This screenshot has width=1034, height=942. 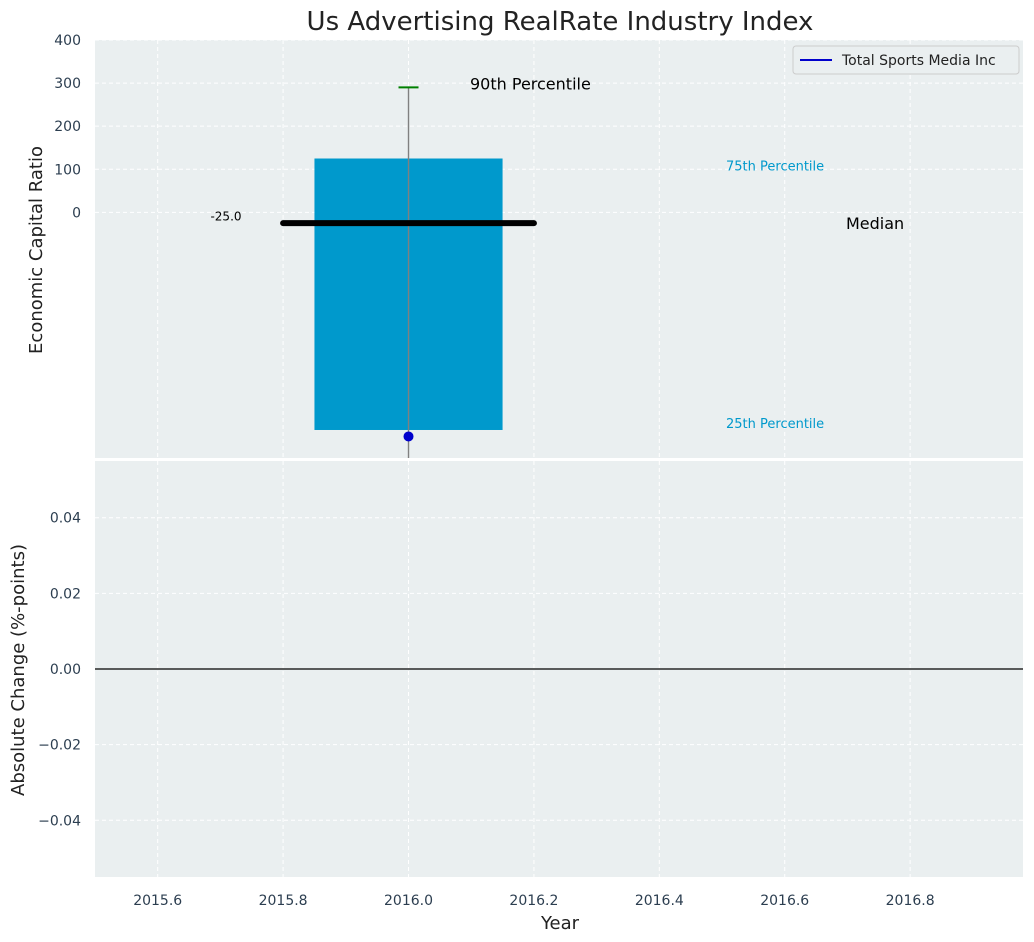 What do you see at coordinates (36, 250) in the screenshot?
I see `top-y-axis-label: Economic Capital Ratio` at bounding box center [36, 250].